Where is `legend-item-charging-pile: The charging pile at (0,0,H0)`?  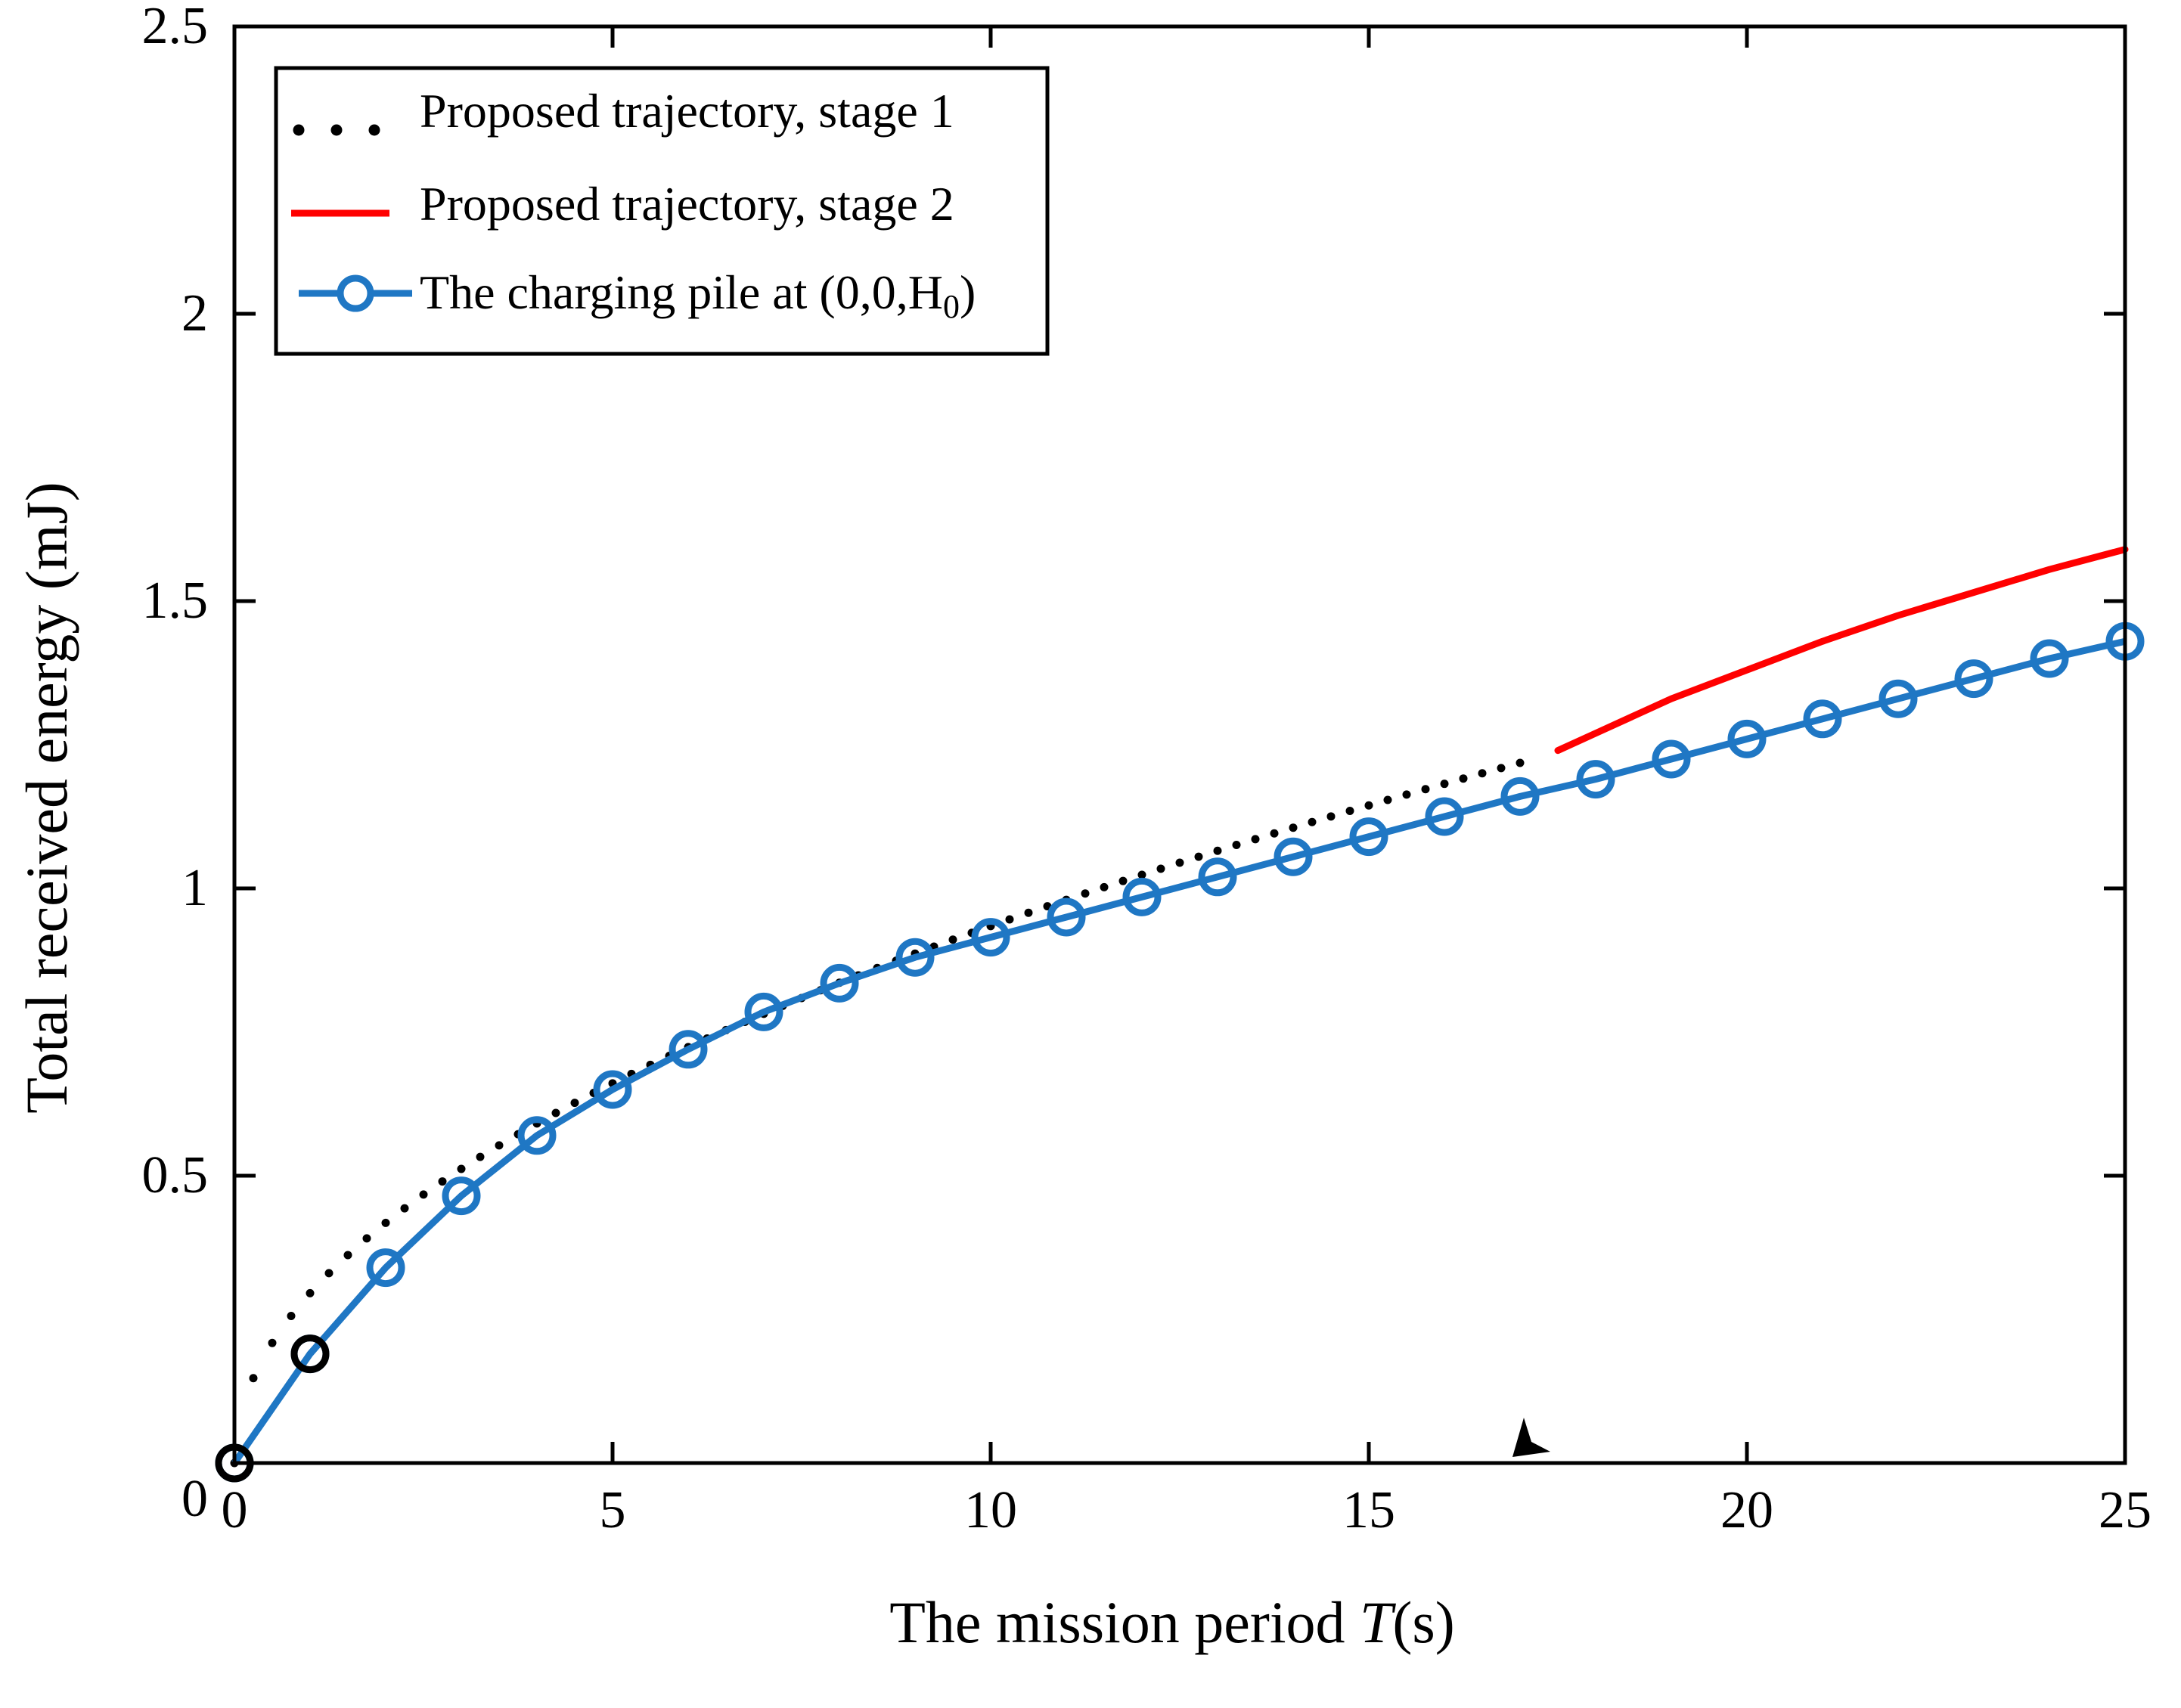 legend-item-charging-pile: The charging pile at (0,0,H0) is located at coordinates (637, 295).